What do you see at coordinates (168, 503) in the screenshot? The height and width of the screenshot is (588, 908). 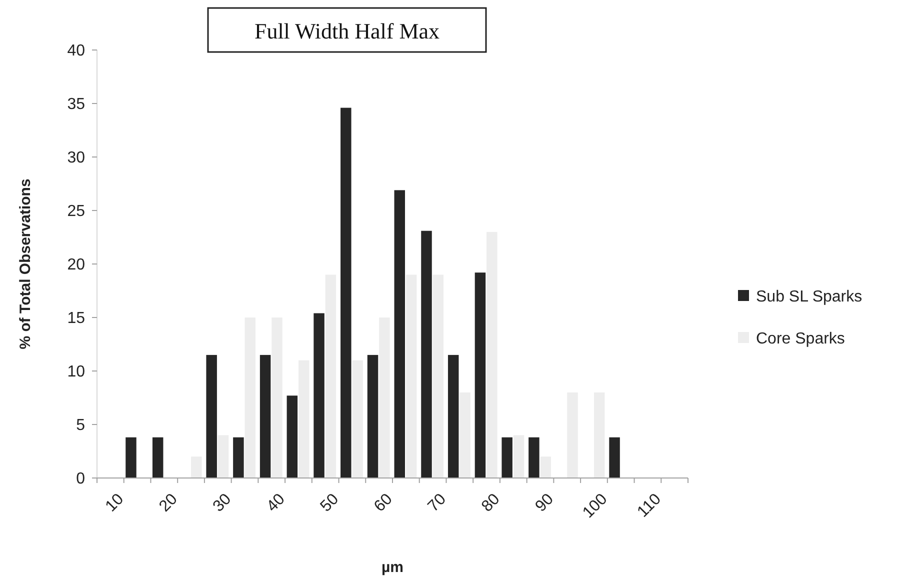 I see `x-tick-label: 20` at bounding box center [168, 503].